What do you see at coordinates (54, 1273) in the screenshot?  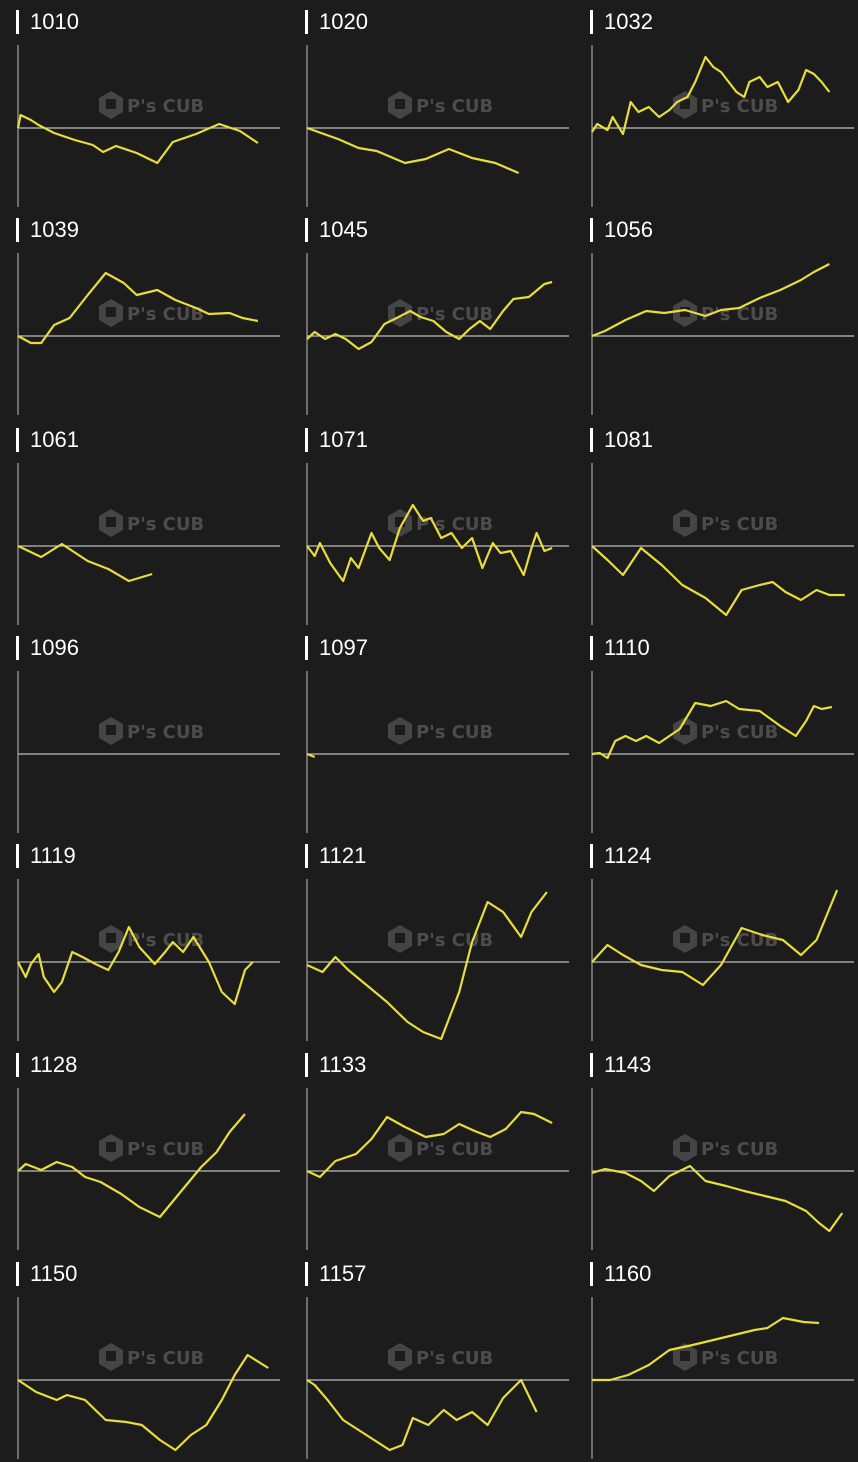 I see `chart-title: 1150` at bounding box center [54, 1273].